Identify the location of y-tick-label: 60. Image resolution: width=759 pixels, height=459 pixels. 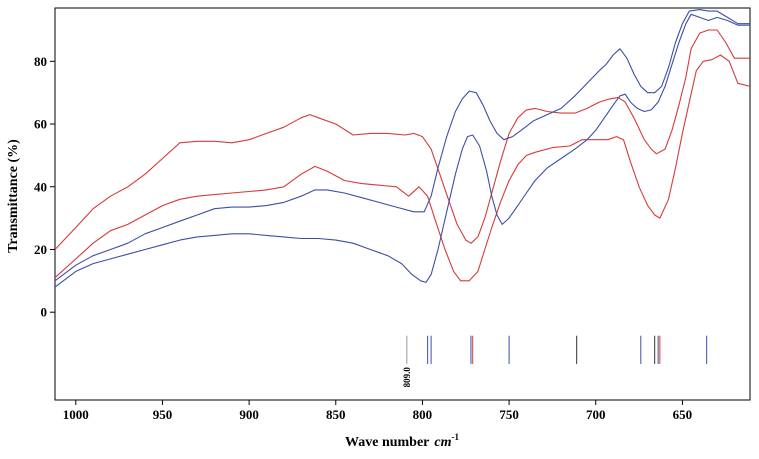
(40, 124).